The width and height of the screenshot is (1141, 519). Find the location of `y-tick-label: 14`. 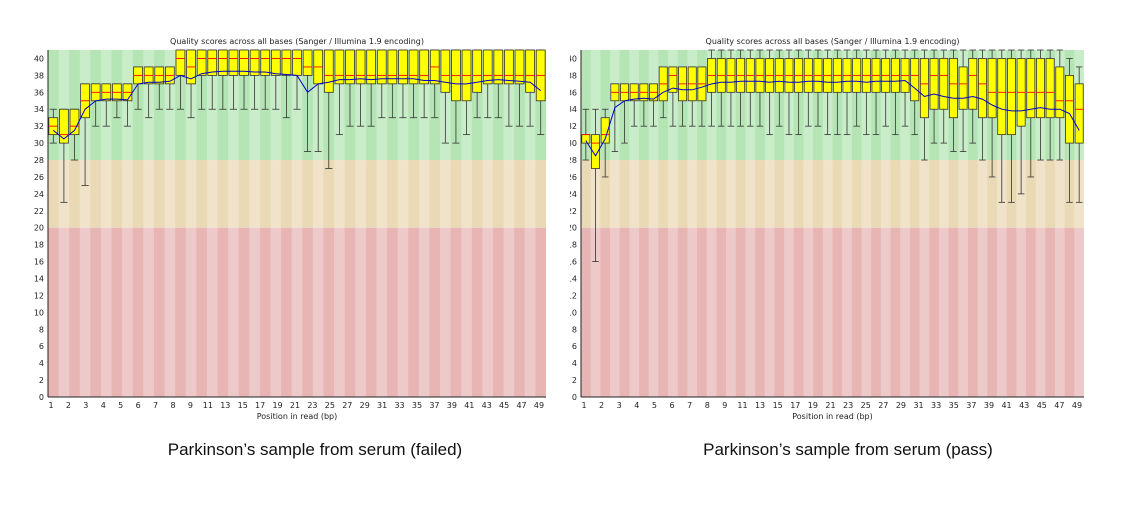

y-tick-label: 14 is located at coordinates (573, 279).